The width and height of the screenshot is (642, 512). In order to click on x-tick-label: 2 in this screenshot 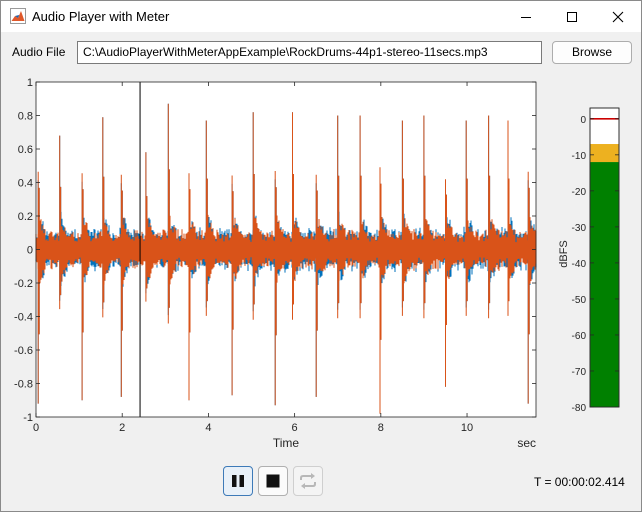, I will do `click(122, 428)`.